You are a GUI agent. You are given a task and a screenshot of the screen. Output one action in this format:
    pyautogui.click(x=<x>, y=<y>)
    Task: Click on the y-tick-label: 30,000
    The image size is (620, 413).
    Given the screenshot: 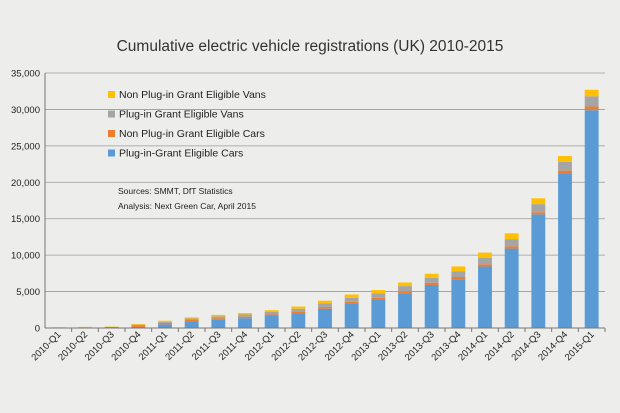 What is the action you would take?
    pyautogui.click(x=25, y=110)
    